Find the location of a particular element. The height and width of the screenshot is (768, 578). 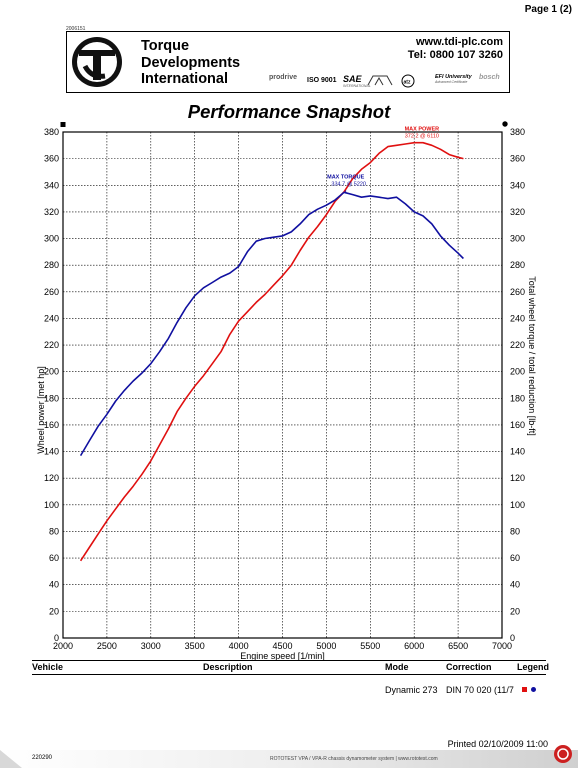

y-right-tick-label: 40 is located at coordinates (515, 585).